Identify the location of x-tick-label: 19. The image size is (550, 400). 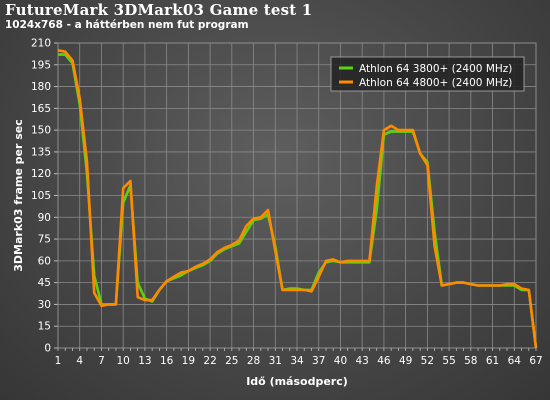
(188, 361).